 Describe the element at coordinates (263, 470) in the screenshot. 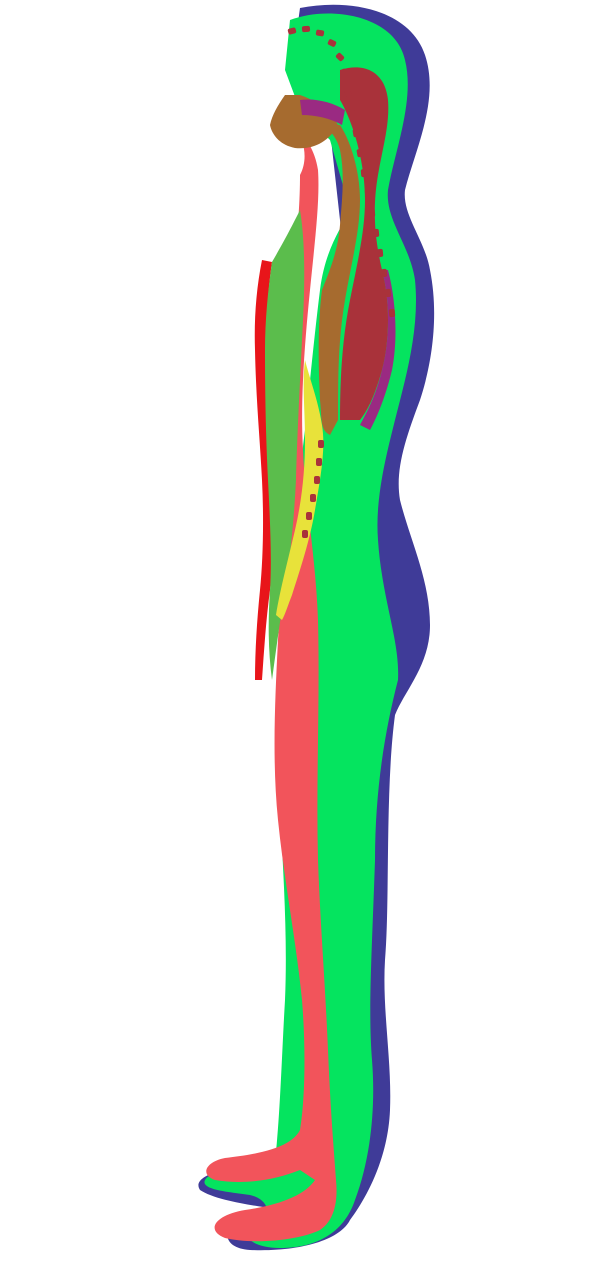

I see `front-edge-region` at that location.